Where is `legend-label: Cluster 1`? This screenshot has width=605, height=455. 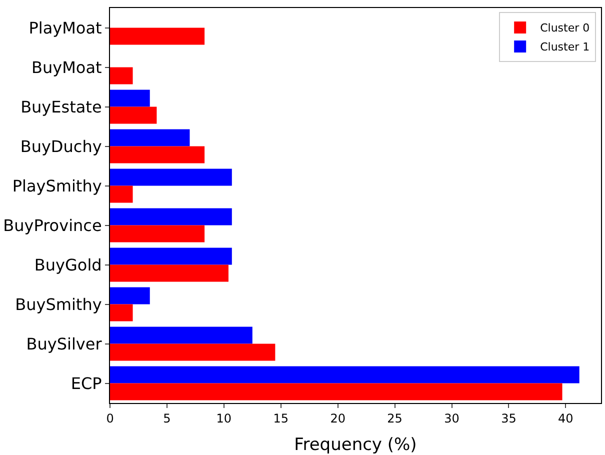 legend-label: Cluster 1 is located at coordinates (565, 47).